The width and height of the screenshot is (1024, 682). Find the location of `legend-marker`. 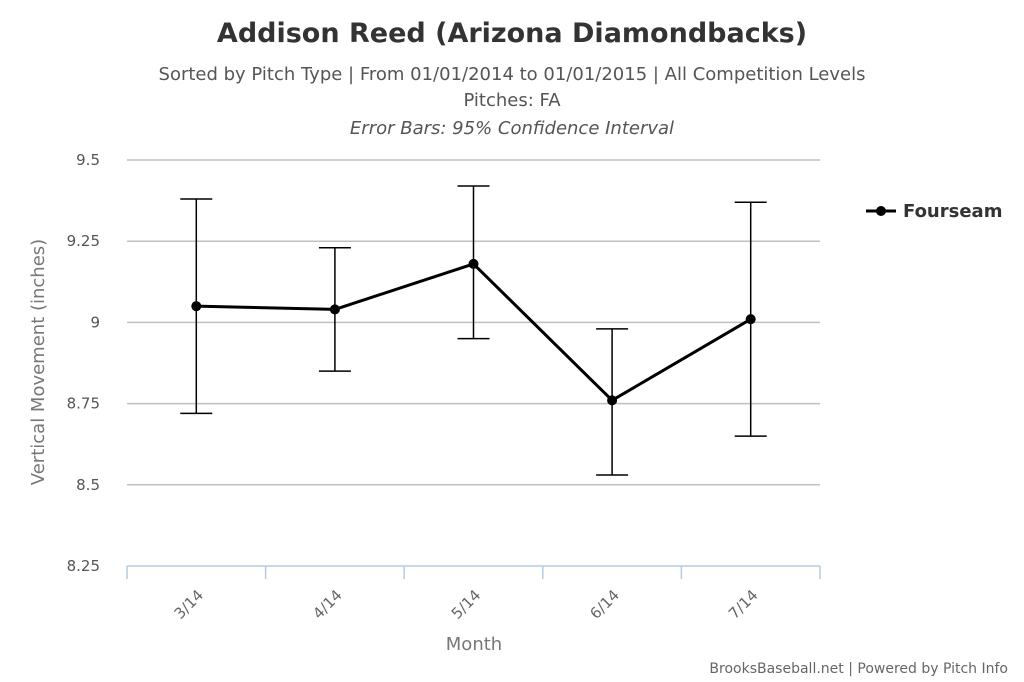

legend-marker is located at coordinates (881, 211).